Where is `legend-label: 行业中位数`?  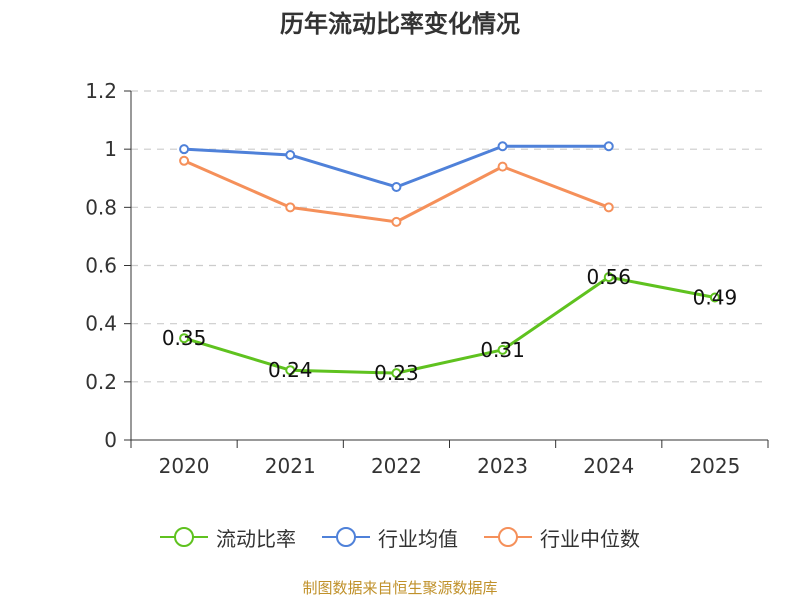 legend-label: 行业中位数 is located at coordinates (590, 538).